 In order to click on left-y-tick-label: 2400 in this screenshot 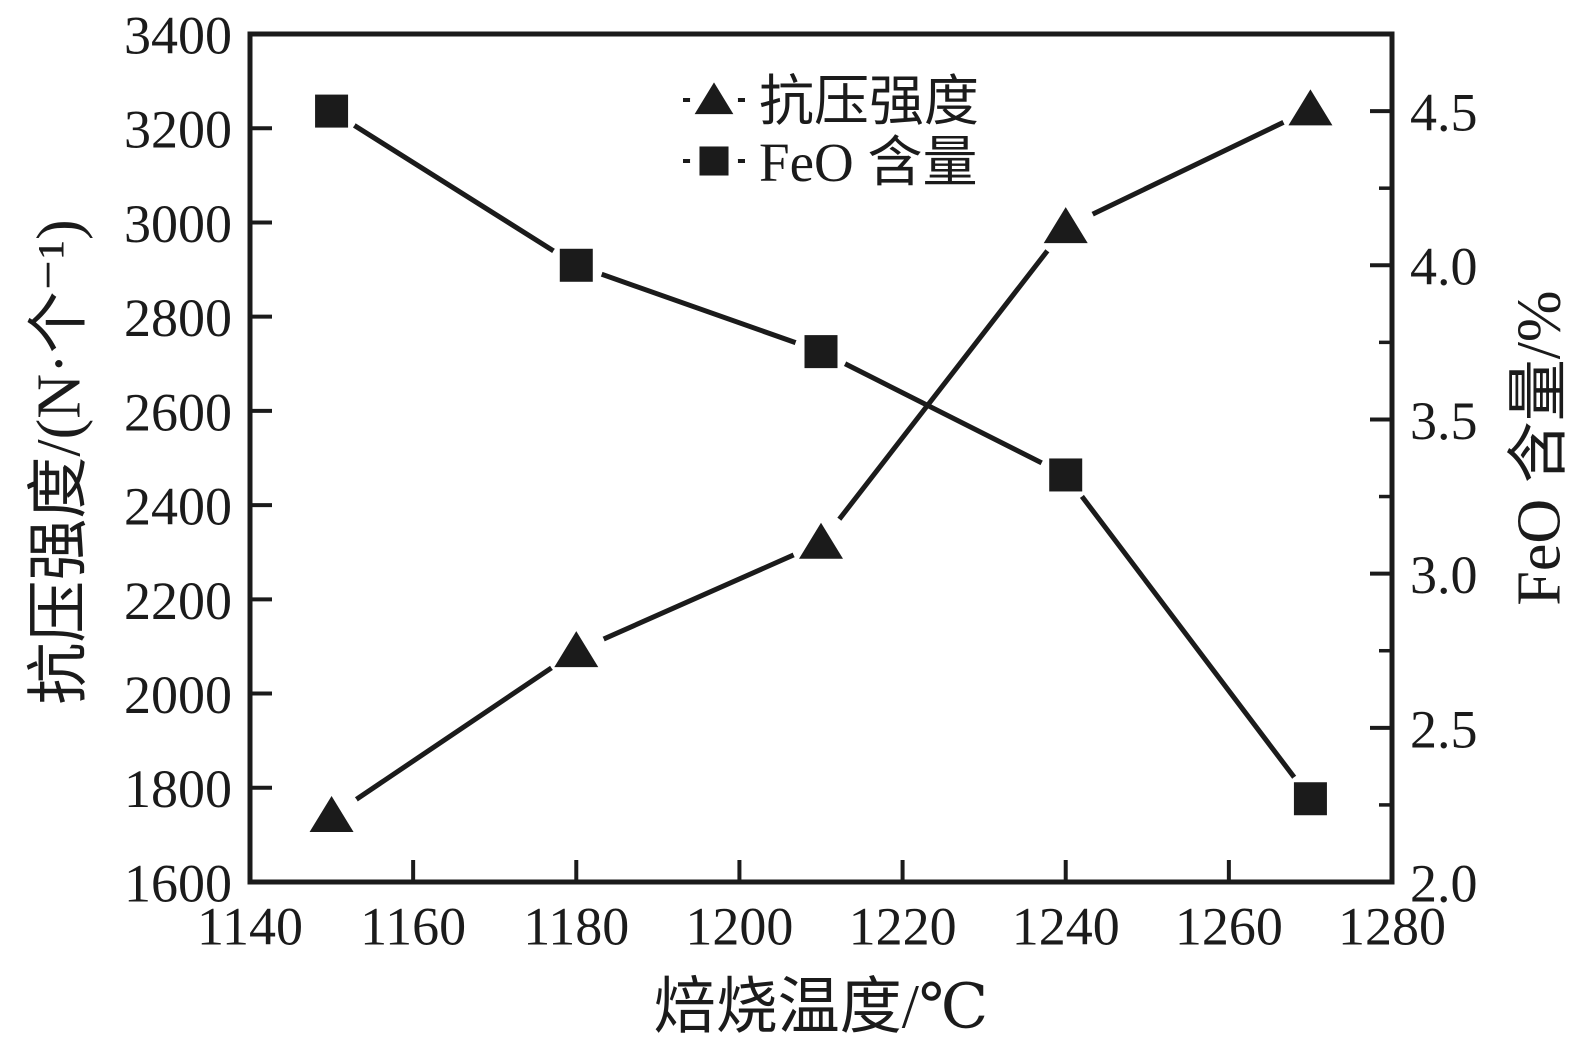, I will do `click(178, 507)`.